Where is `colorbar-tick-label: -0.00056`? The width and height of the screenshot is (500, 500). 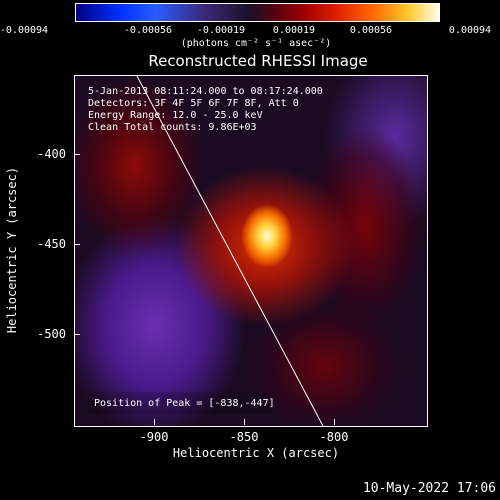 colorbar-tick-label: -0.00056 is located at coordinates (148, 30).